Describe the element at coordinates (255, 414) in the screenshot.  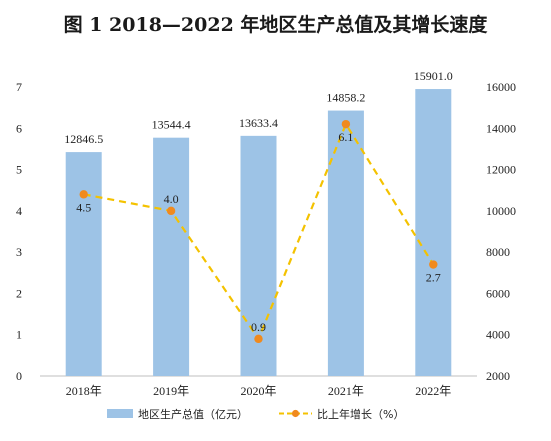
I see `legend: 地区生产总值（亿元） 比上年增长（%）` at that location.